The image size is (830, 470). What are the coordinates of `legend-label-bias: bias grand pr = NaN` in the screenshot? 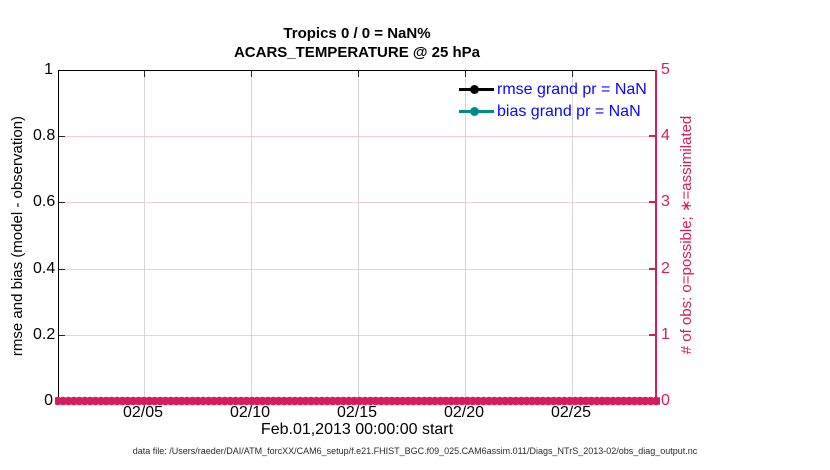 It's located at (569, 111).